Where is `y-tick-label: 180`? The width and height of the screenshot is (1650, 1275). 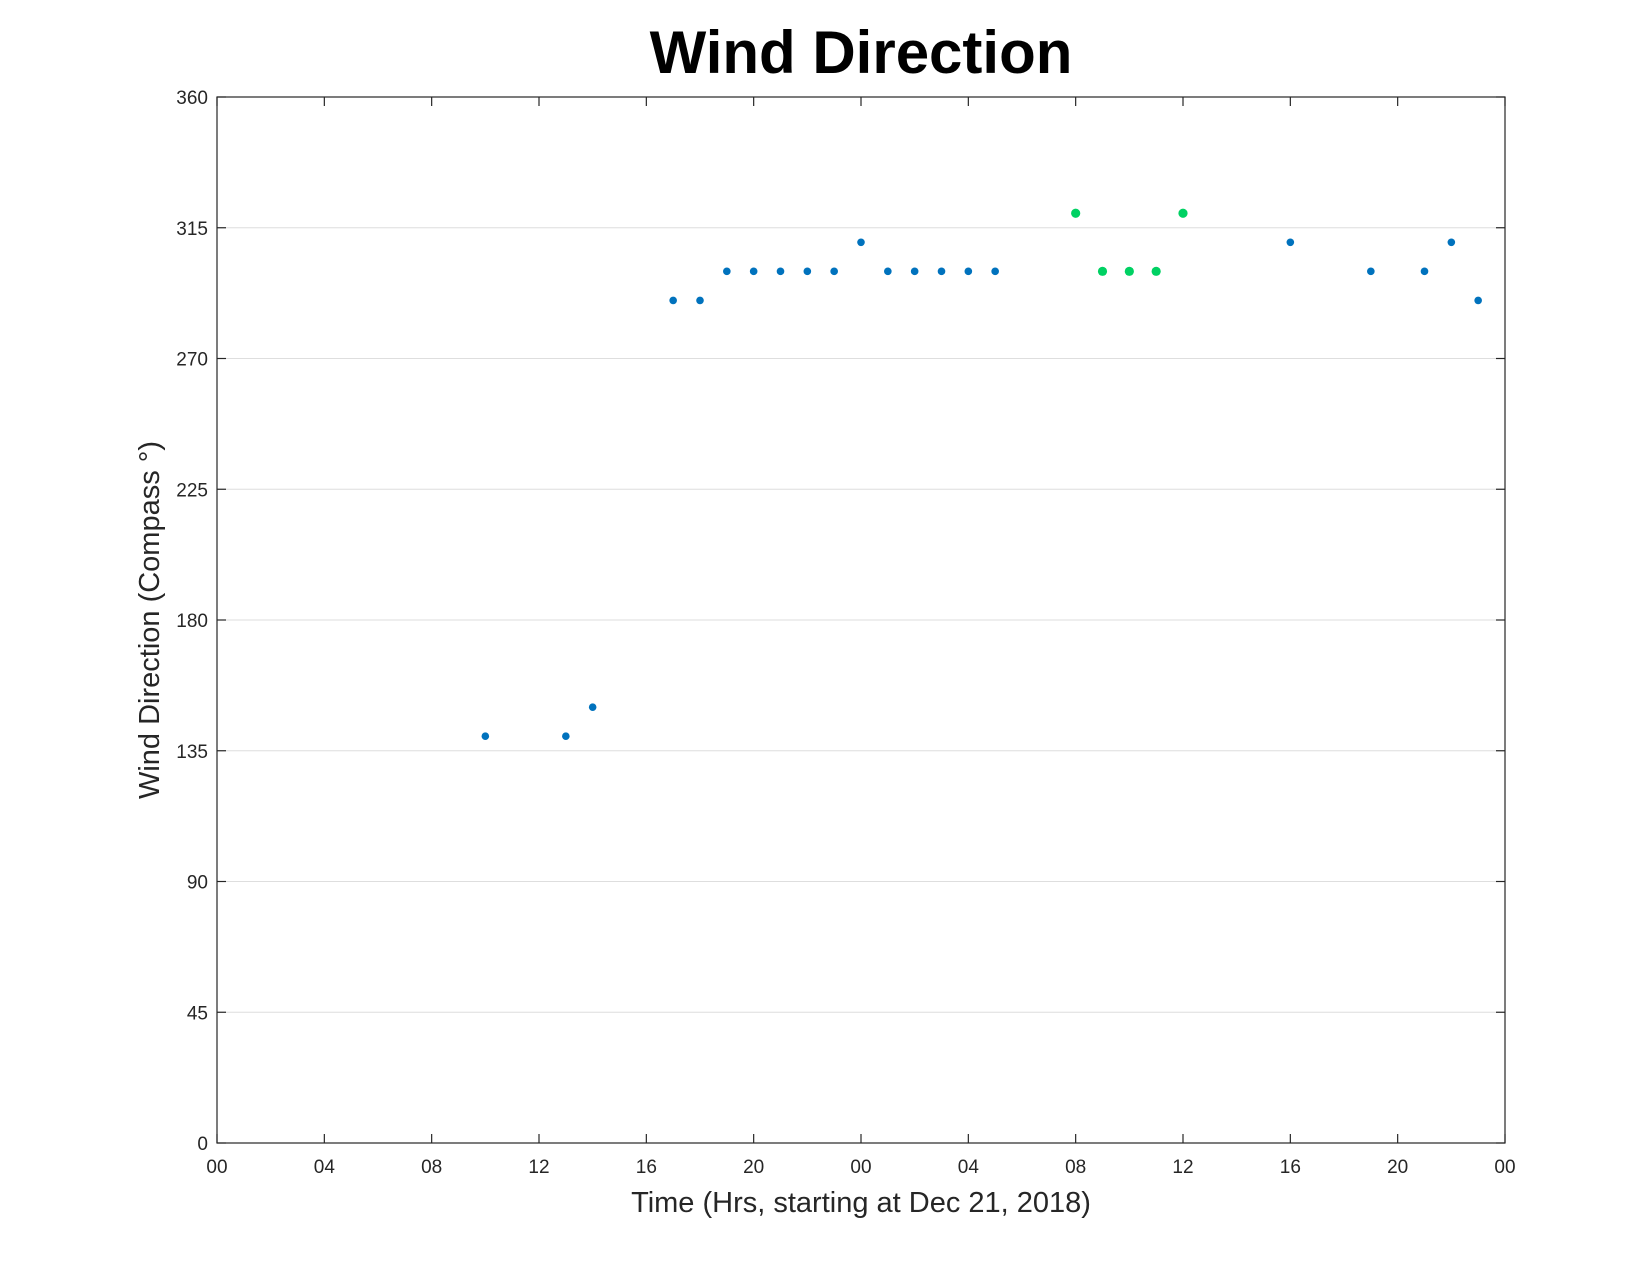 y-tick-label: 180 is located at coordinates (192, 621).